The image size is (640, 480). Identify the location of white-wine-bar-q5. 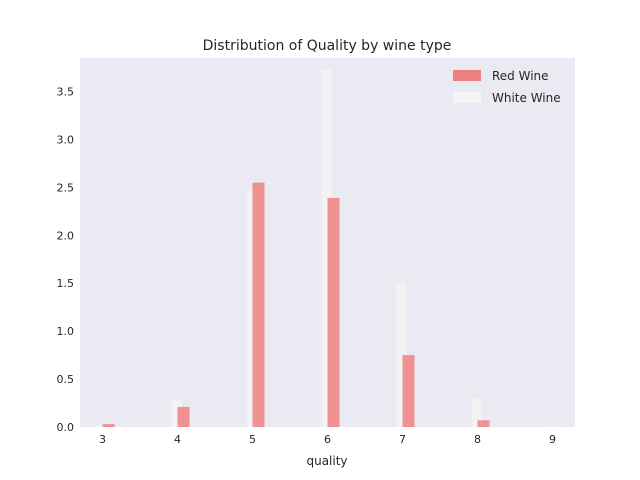
(251, 308).